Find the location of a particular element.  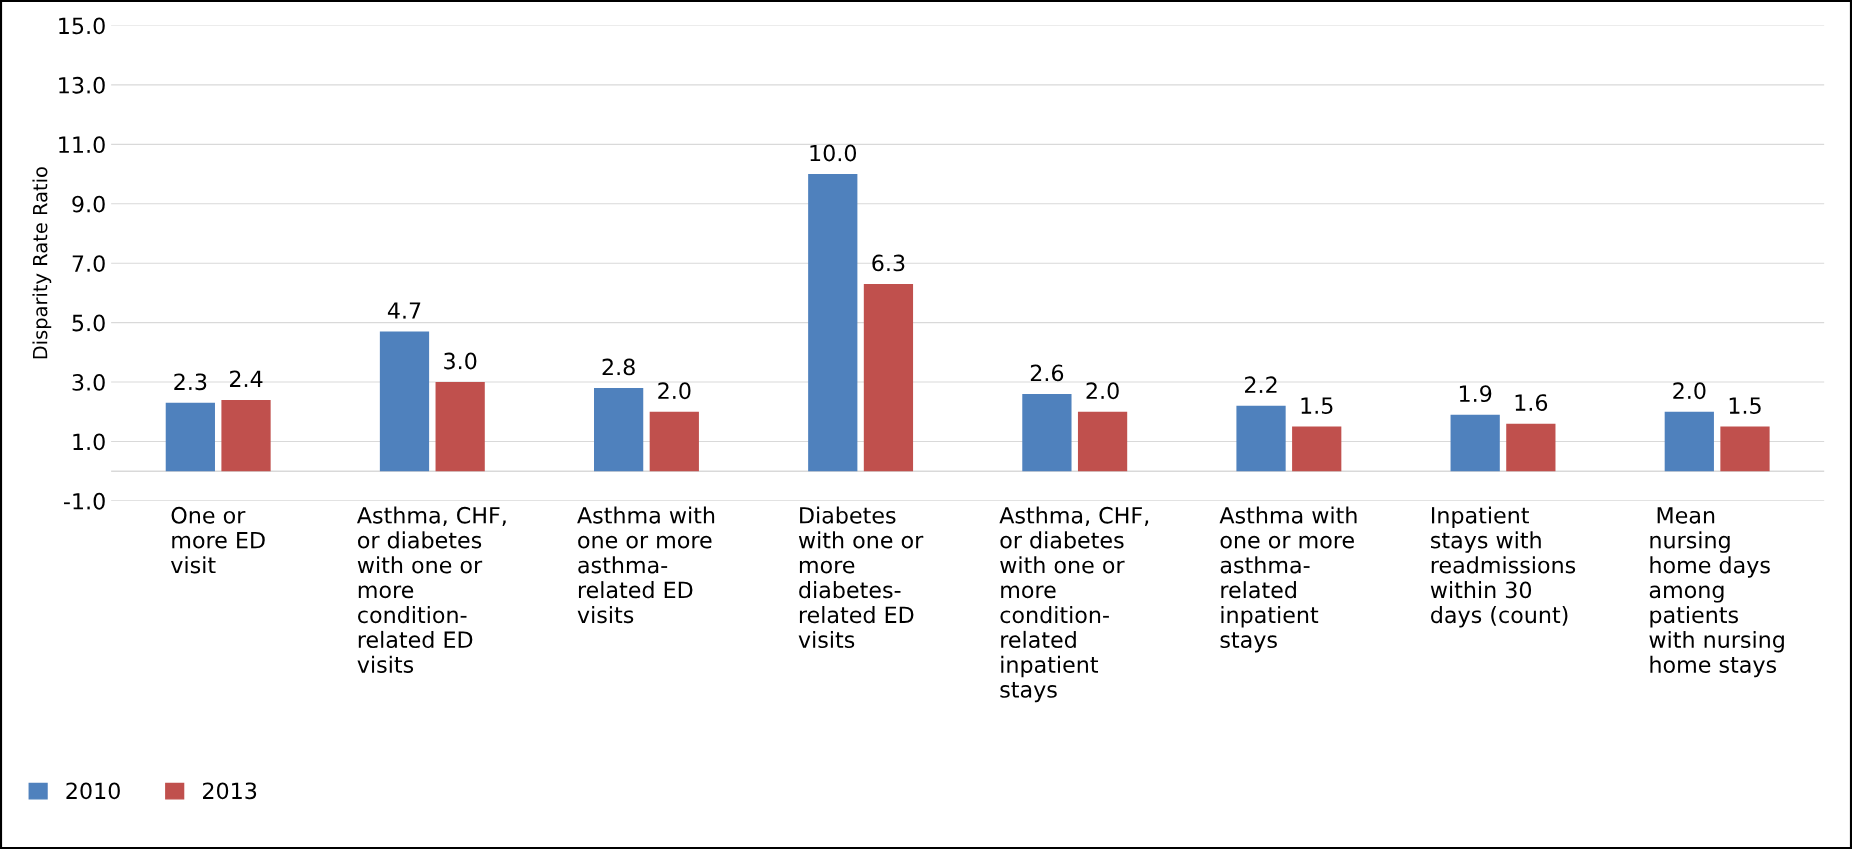

data-label: 6.3 is located at coordinates (888, 263).